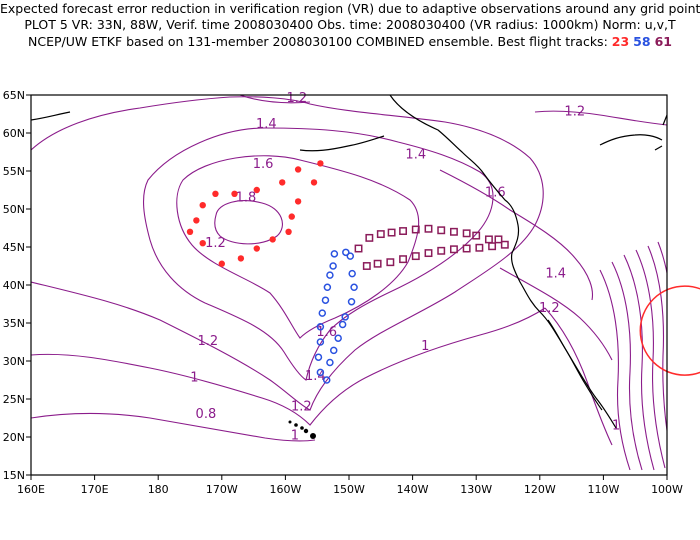 This screenshot has height=540, width=700. What do you see at coordinates (275, 99) in the screenshot?
I see `contour-1-2-top` at bounding box center [275, 99].